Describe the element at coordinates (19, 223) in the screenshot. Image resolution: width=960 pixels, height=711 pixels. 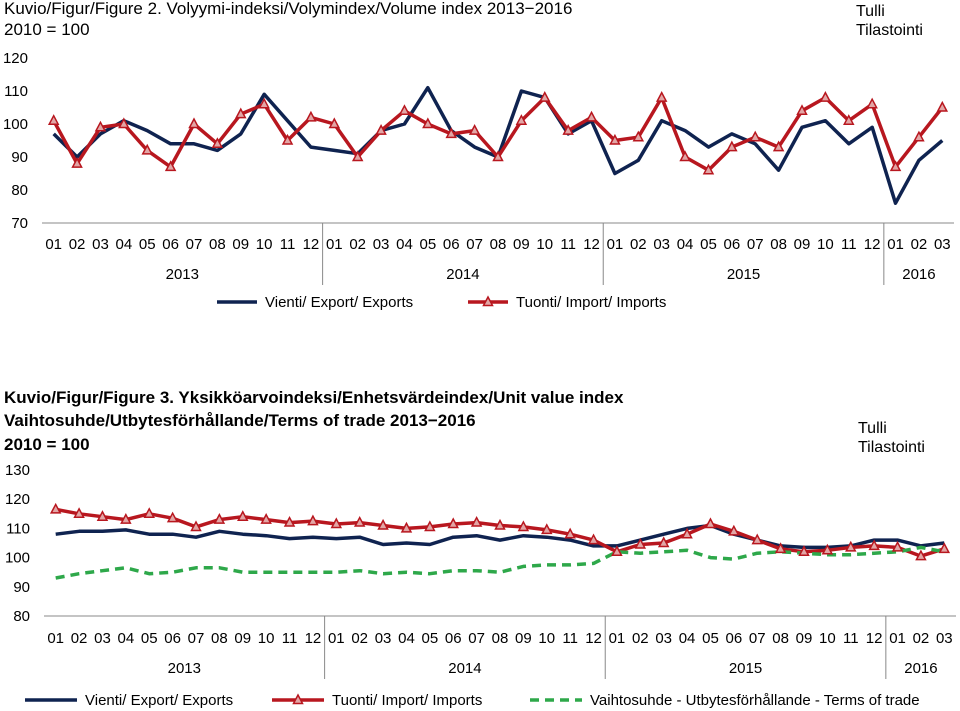
I see `y-tick-label: 70` at that location.